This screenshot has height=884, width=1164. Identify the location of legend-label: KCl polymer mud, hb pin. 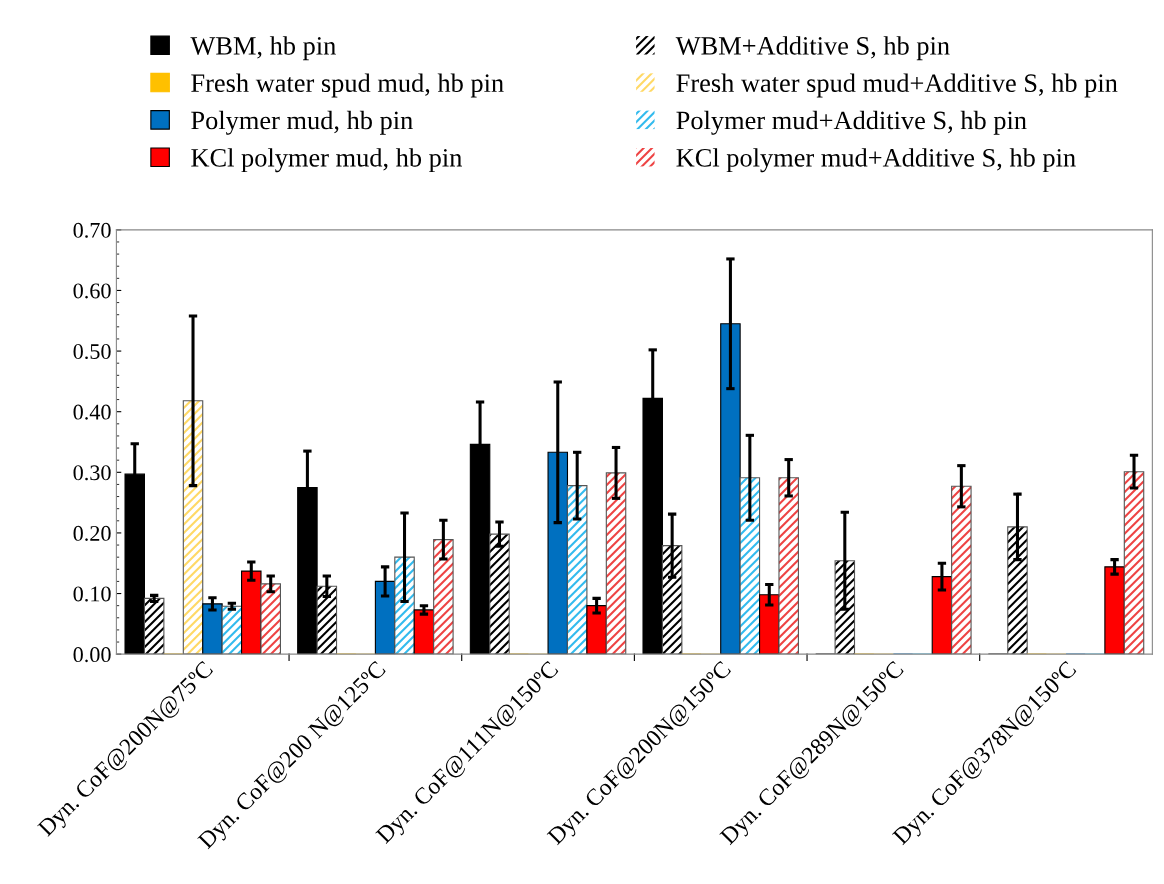
(326, 160).